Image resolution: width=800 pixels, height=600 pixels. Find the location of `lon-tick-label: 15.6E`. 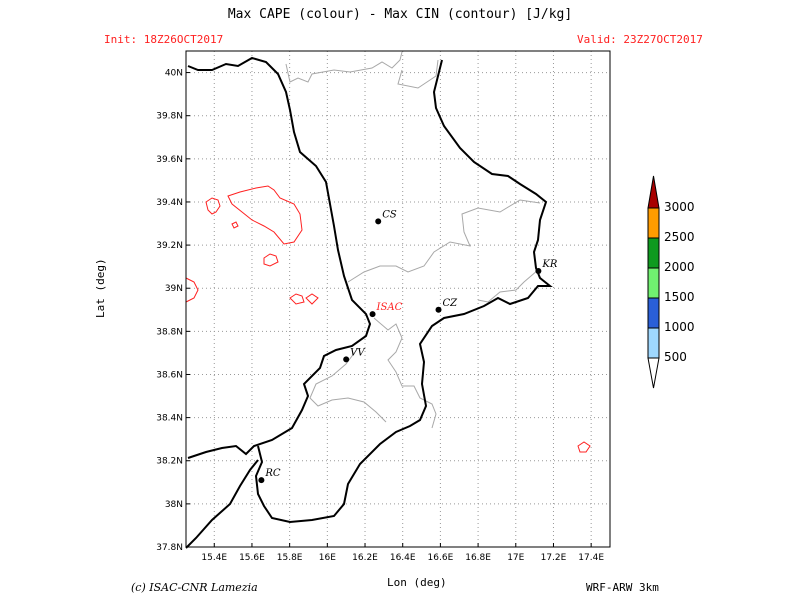

lon-tick-label: 15.6E is located at coordinates (252, 558).